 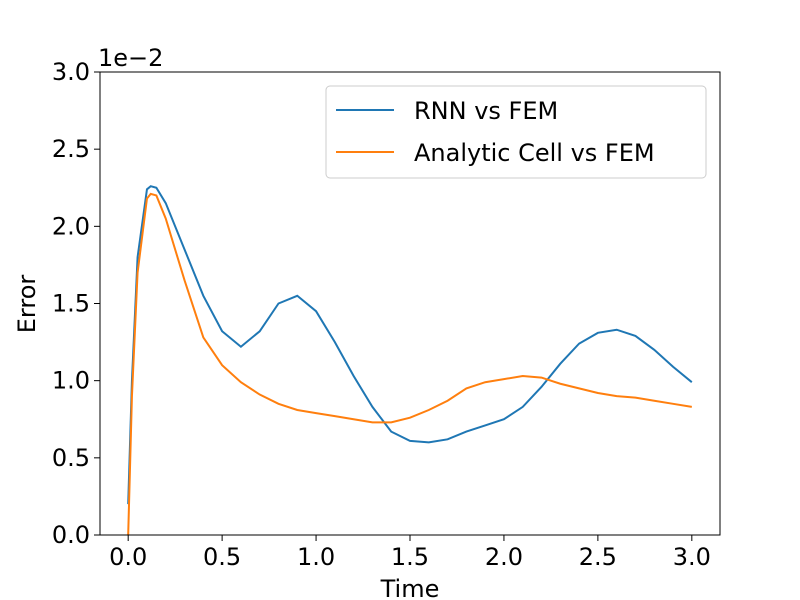 What do you see at coordinates (130, 58) in the screenshot?
I see `y-offset-label: 1e−2` at bounding box center [130, 58].